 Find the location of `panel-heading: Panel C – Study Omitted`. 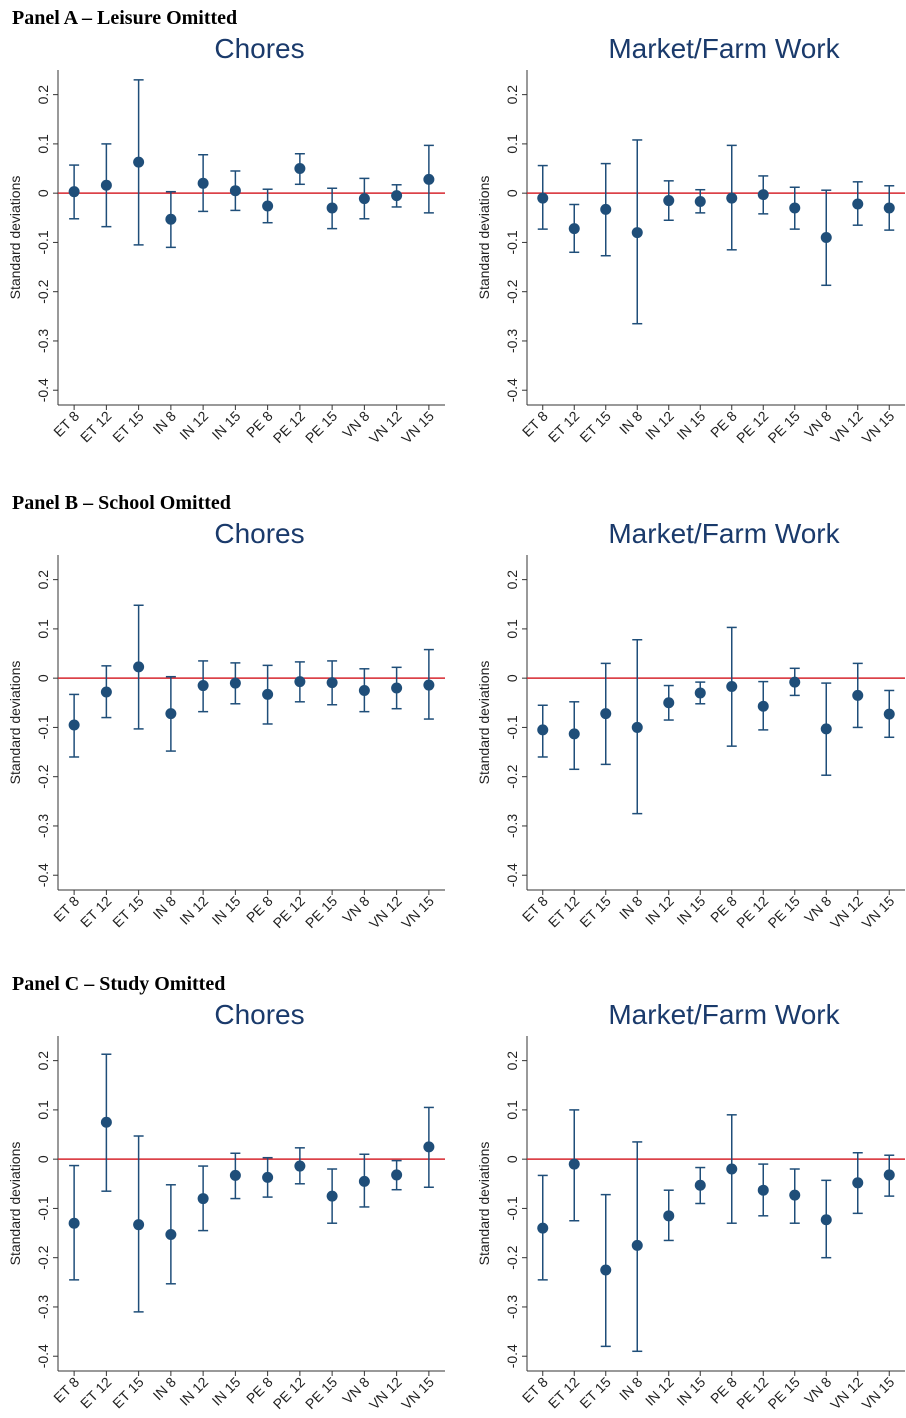

panel-heading: Panel C – Study Omitted is located at coordinates (118, 984).